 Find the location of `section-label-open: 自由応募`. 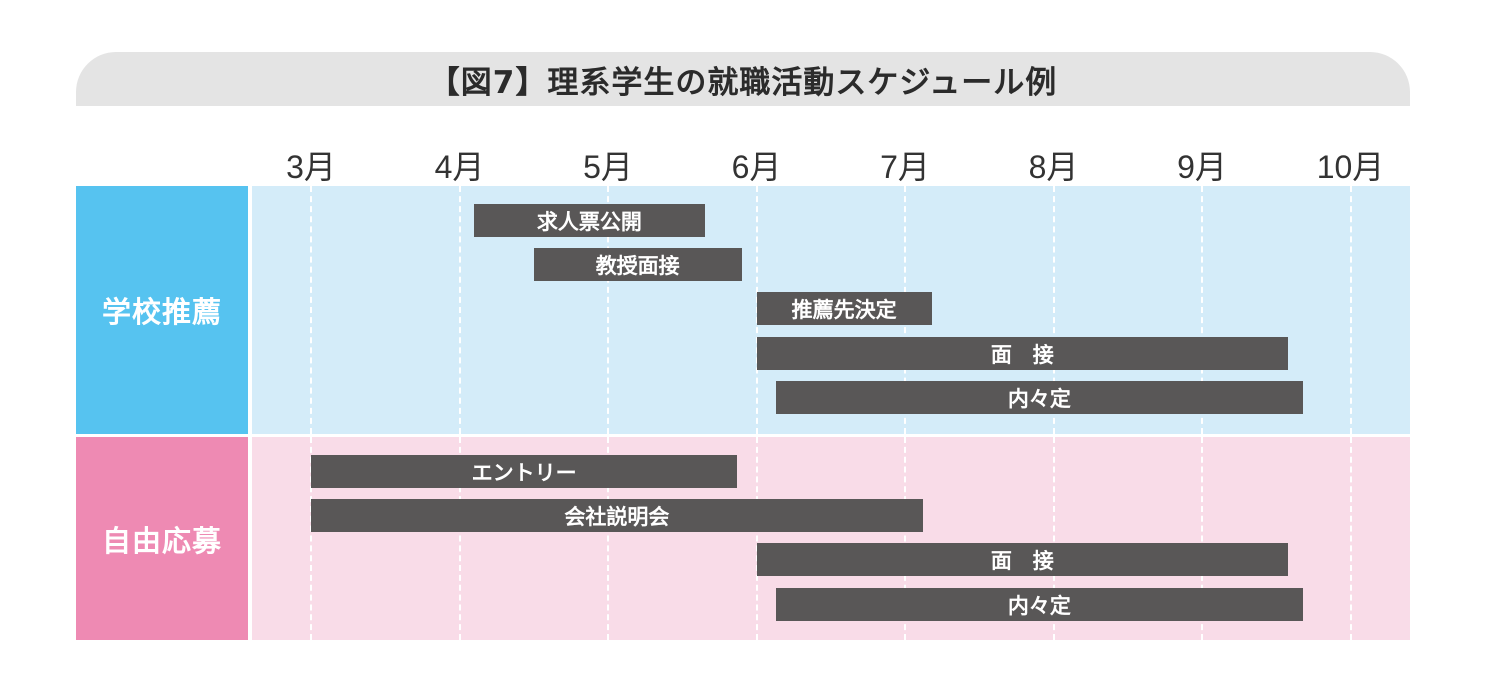

section-label-open: 自由応募 is located at coordinates (162, 538).